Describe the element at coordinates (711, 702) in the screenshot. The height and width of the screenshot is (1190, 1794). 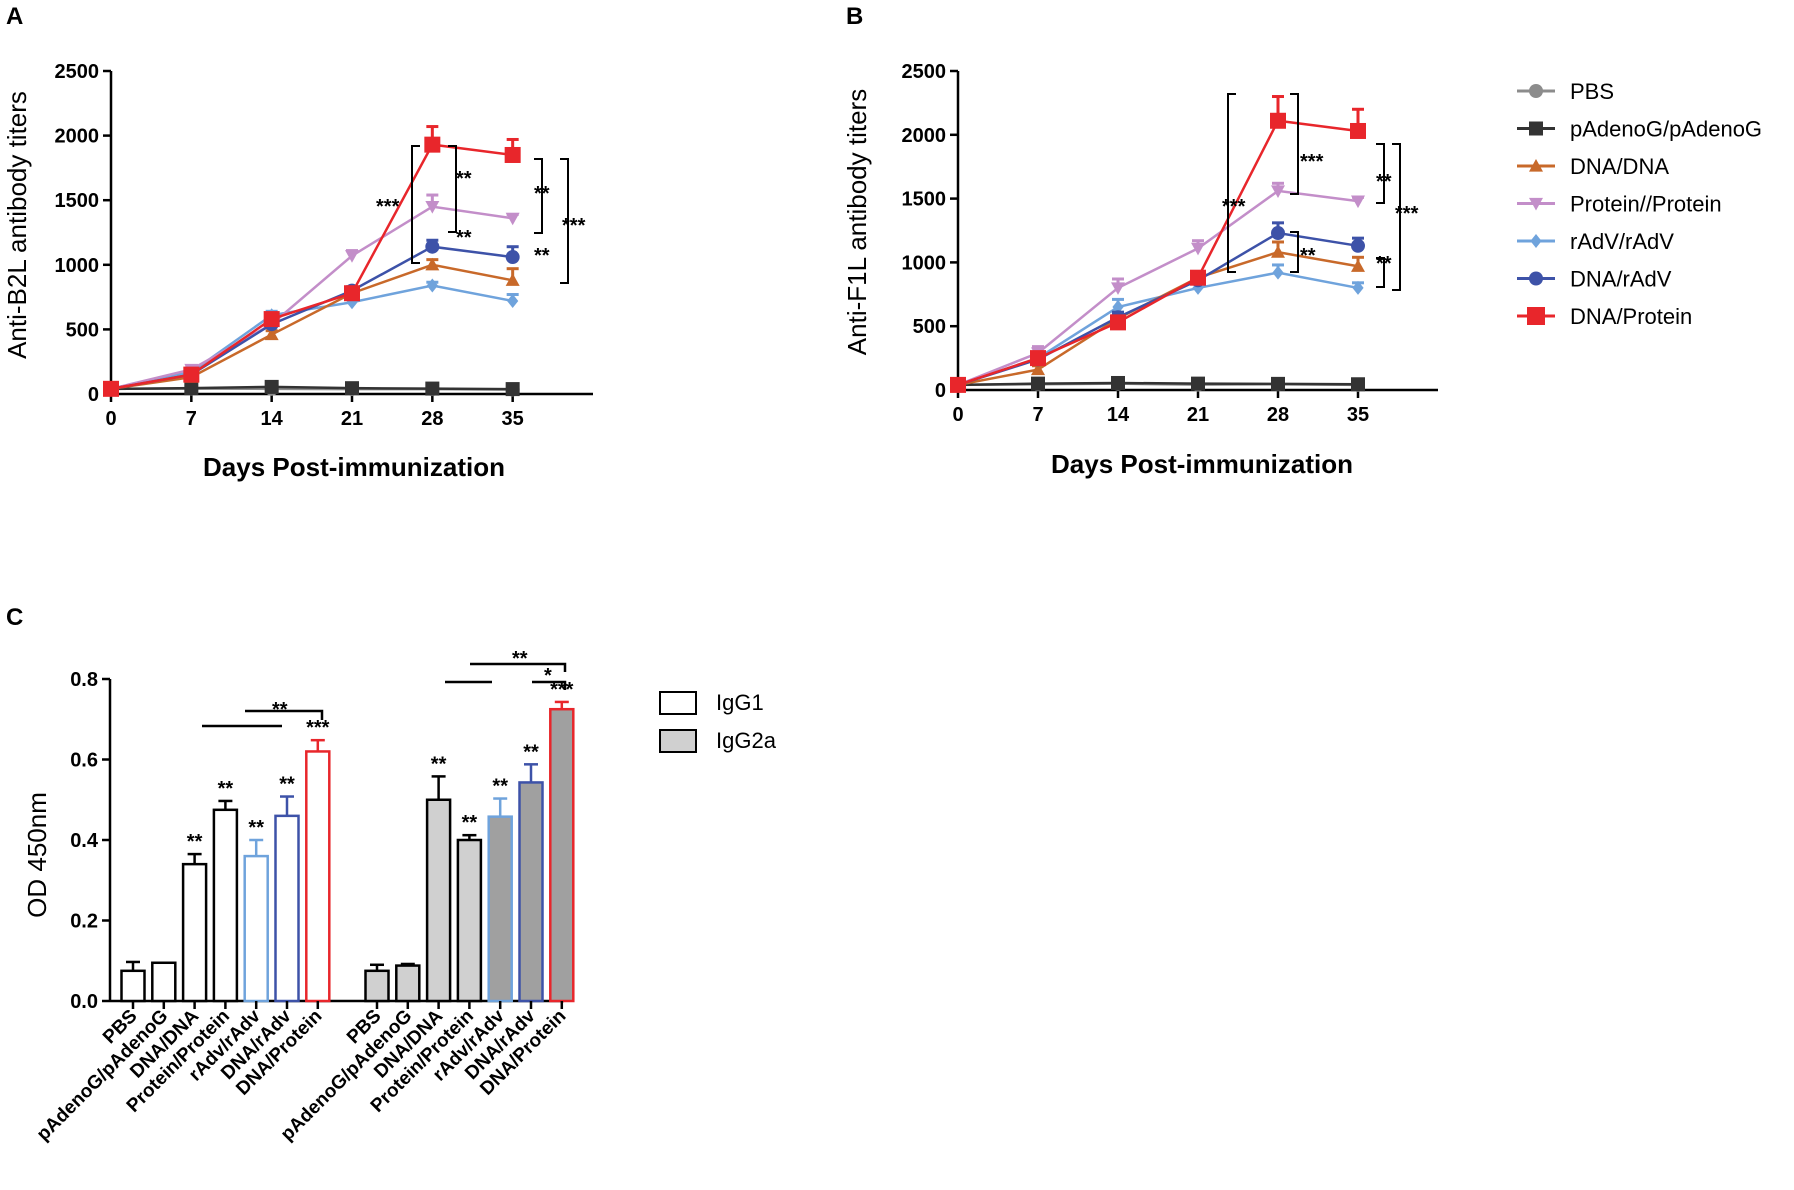
I see `bar-legend-item: IgG1` at that location.